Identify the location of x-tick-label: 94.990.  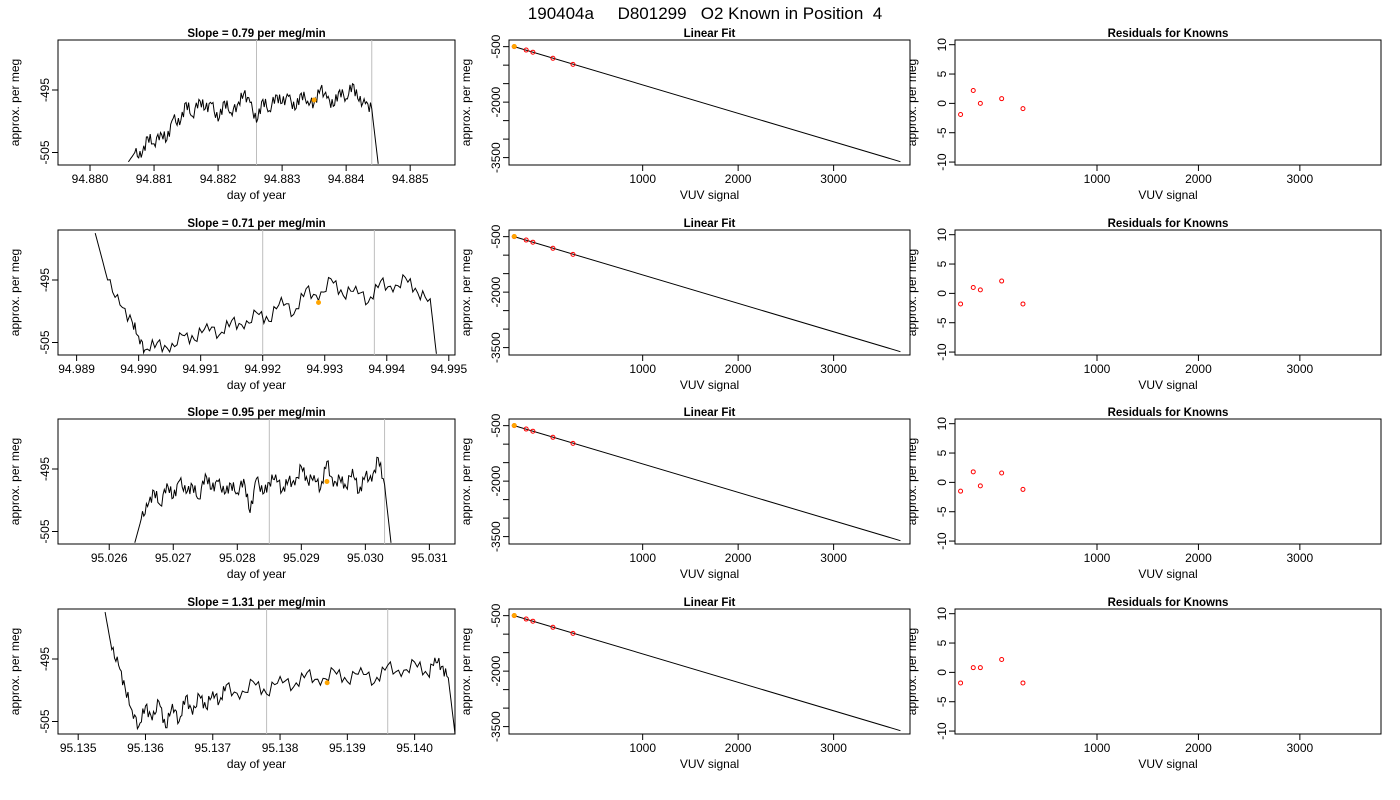
(138, 369).